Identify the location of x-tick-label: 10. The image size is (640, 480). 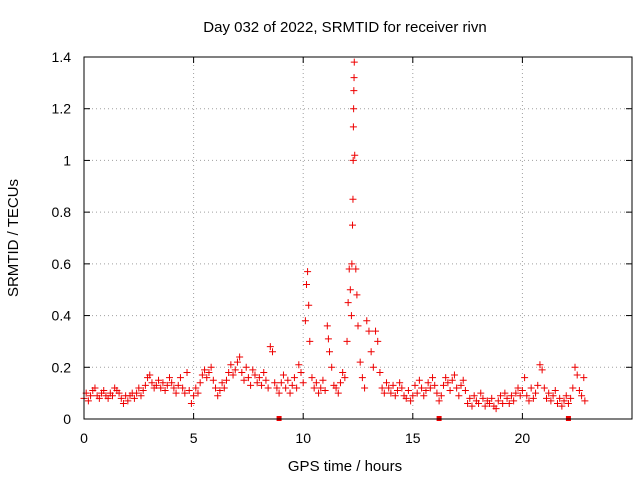
(303, 438).